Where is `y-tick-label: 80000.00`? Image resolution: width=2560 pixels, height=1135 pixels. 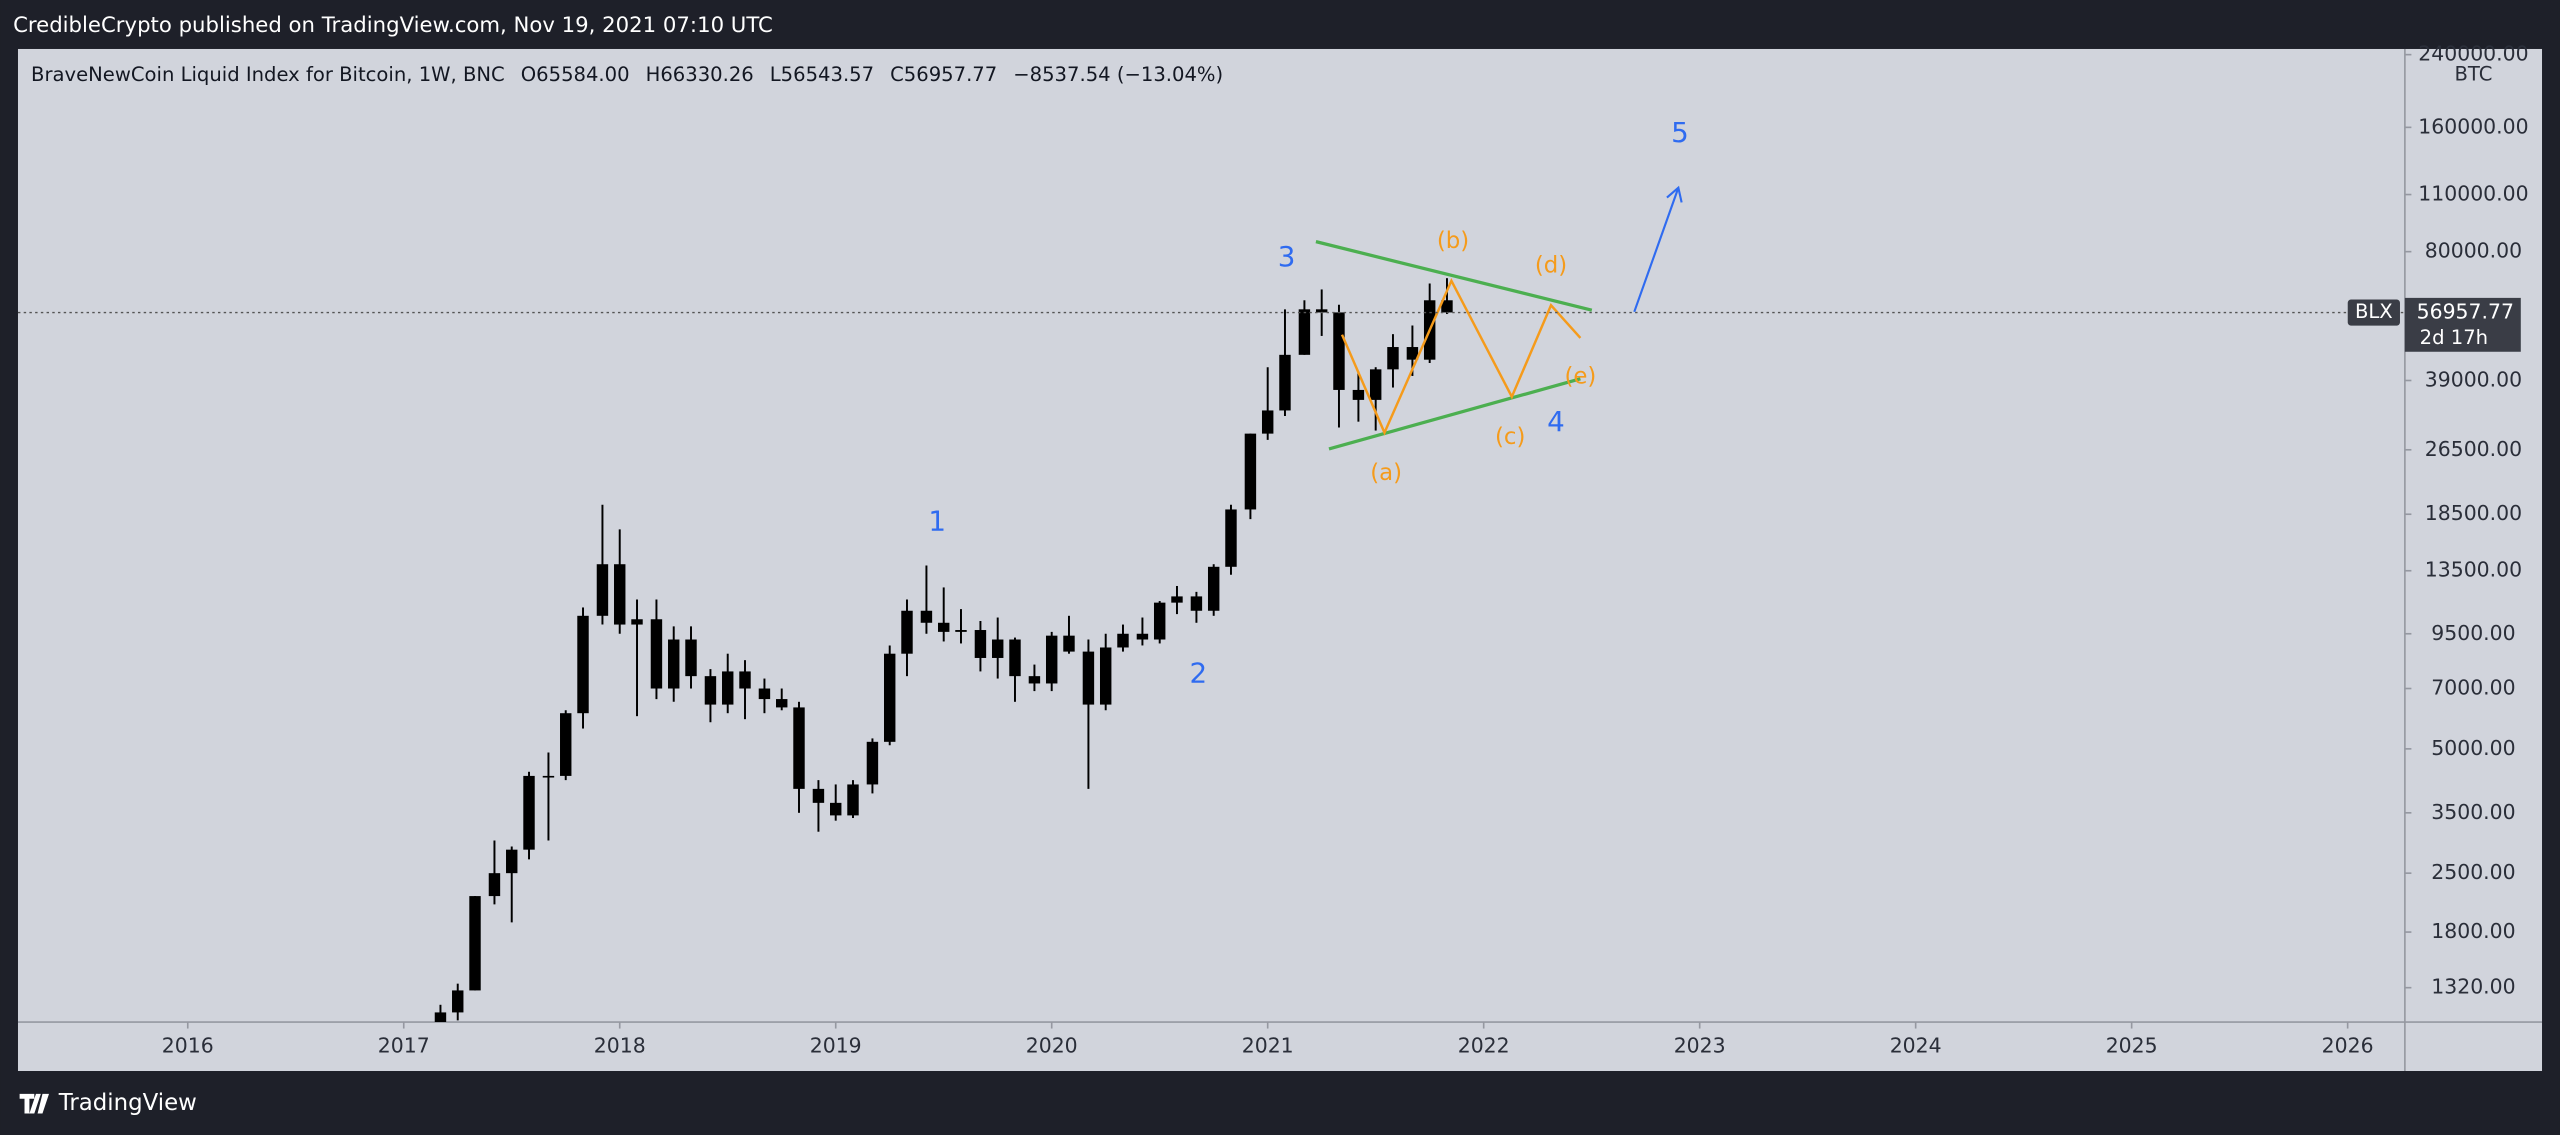 y-tick-label: 80000.00 is located at coordinates (2473, 251).